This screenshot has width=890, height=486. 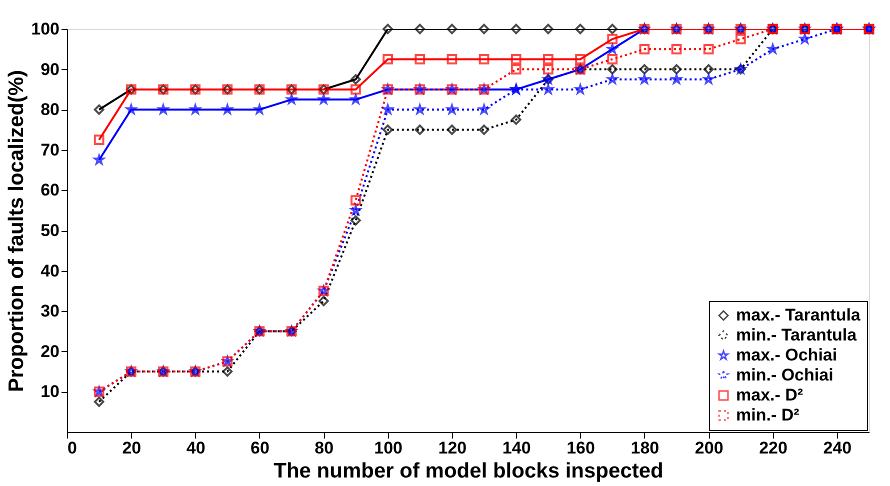 I want to click on x-tick-label: 20, so click(x=132, y=448).